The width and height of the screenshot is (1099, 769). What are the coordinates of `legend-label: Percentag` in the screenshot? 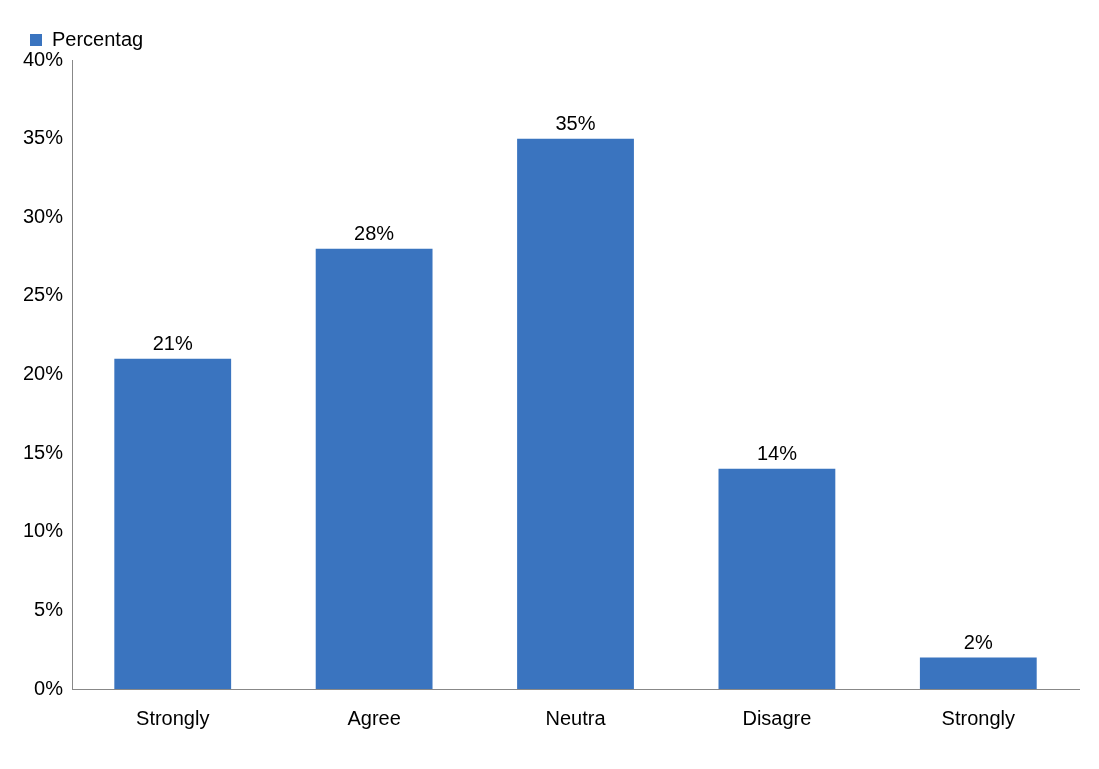 It's located at (98, 38).